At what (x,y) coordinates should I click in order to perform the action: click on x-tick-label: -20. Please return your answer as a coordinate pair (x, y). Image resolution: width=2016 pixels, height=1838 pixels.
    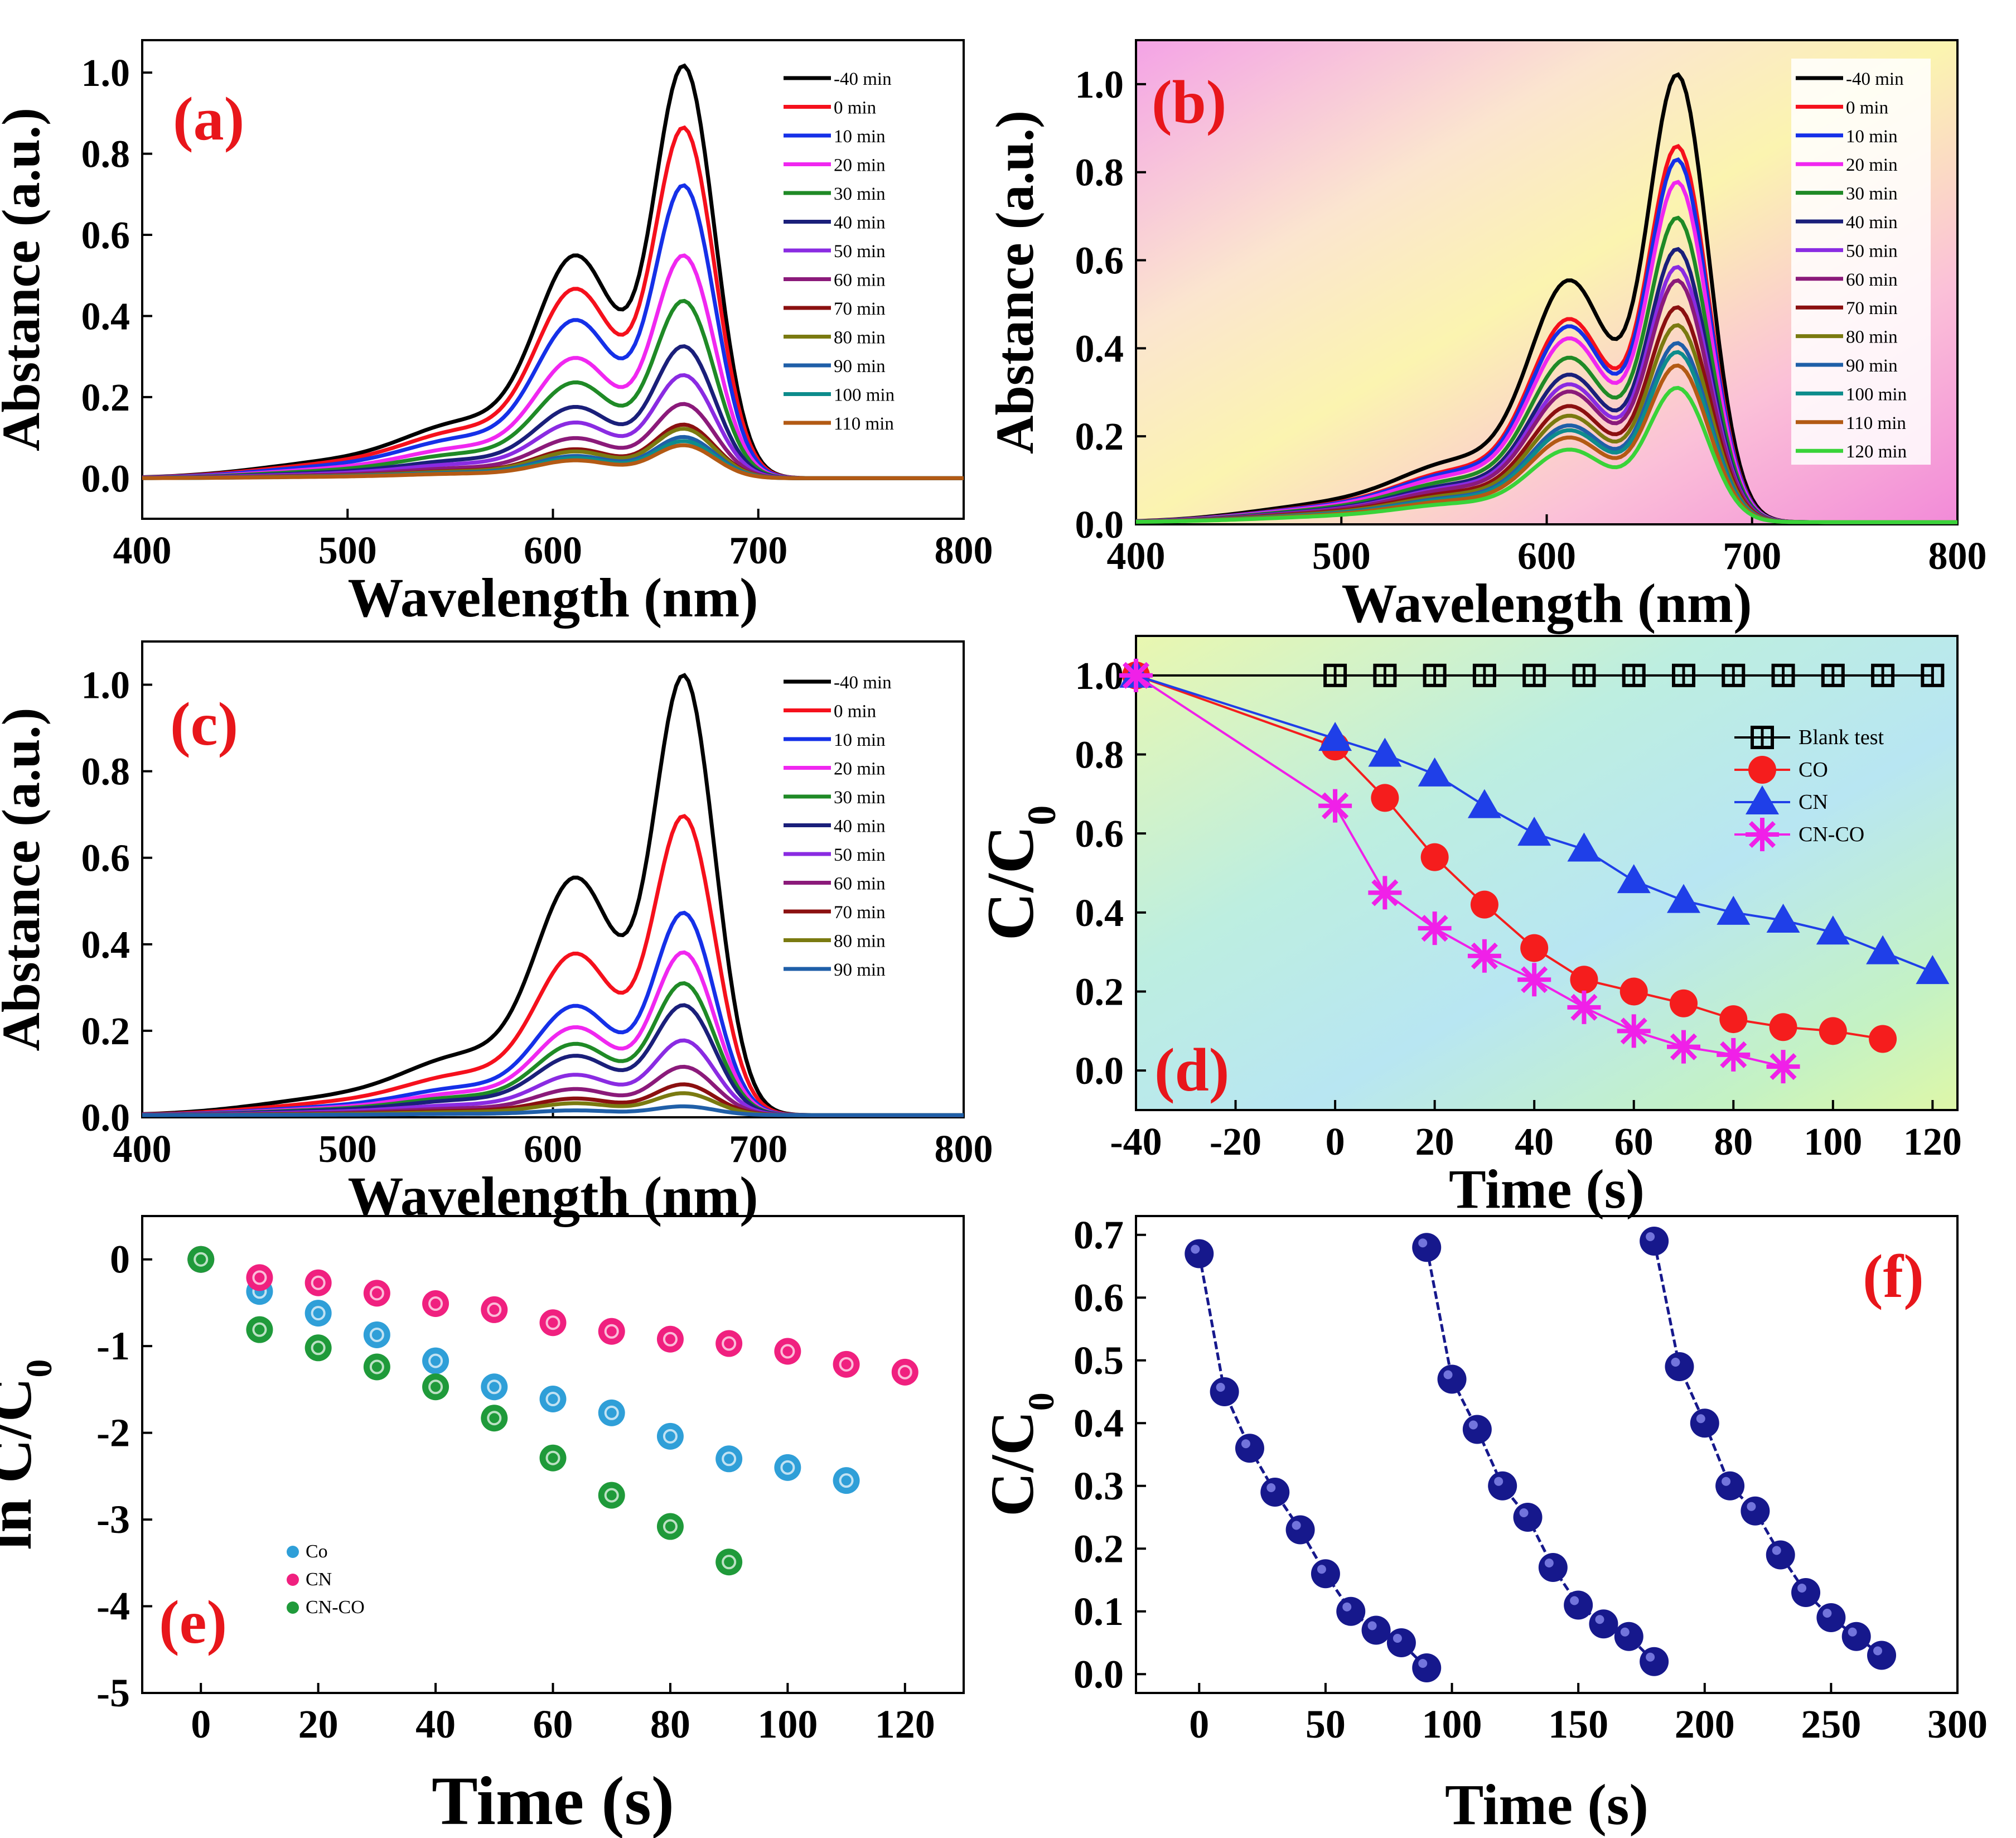
    Looking at the image, I should click on (1236, 1142).